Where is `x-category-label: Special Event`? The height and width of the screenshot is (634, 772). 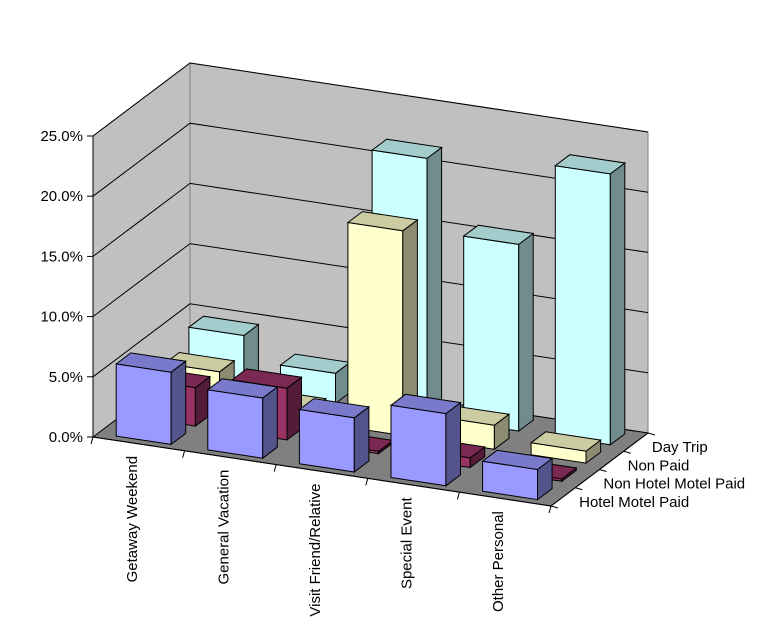 x-category-label: Special Event is located at coordinates (407, 542).